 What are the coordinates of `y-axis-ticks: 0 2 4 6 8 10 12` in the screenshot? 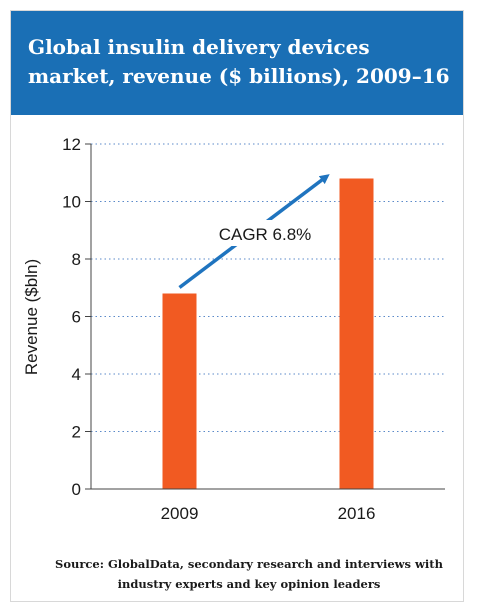 It's located at (76, 317).